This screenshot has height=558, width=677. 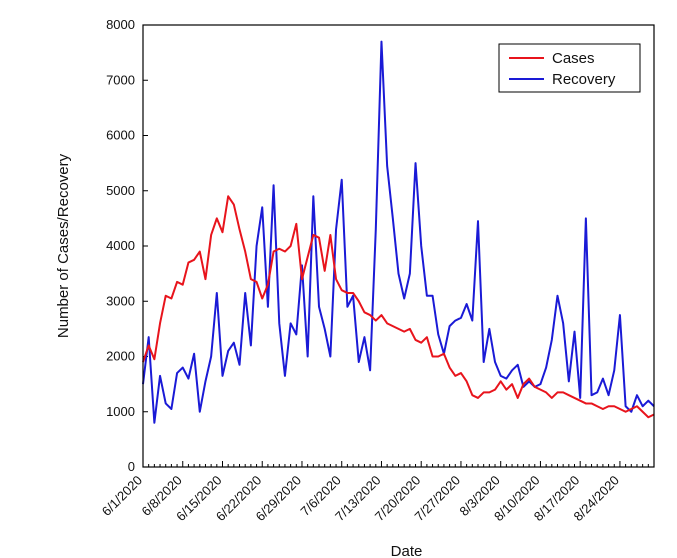 I want to click on y-tick-label: 8000, so click(x=120, y=24).